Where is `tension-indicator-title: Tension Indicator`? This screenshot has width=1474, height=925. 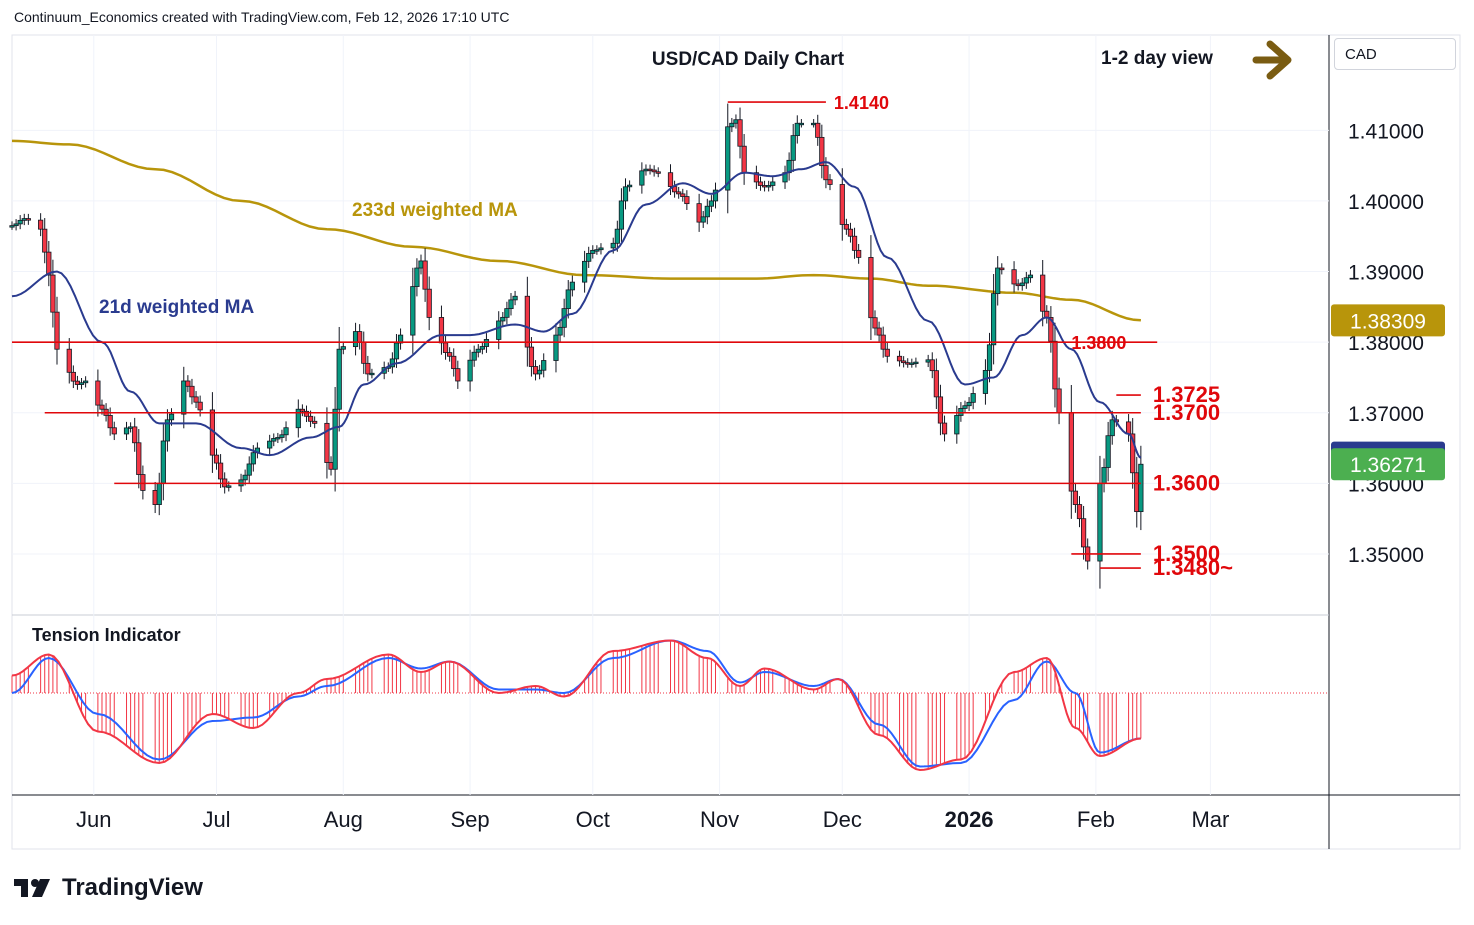 tension-indicator-title: Tension Indicator is located at coordinates (106, 635).